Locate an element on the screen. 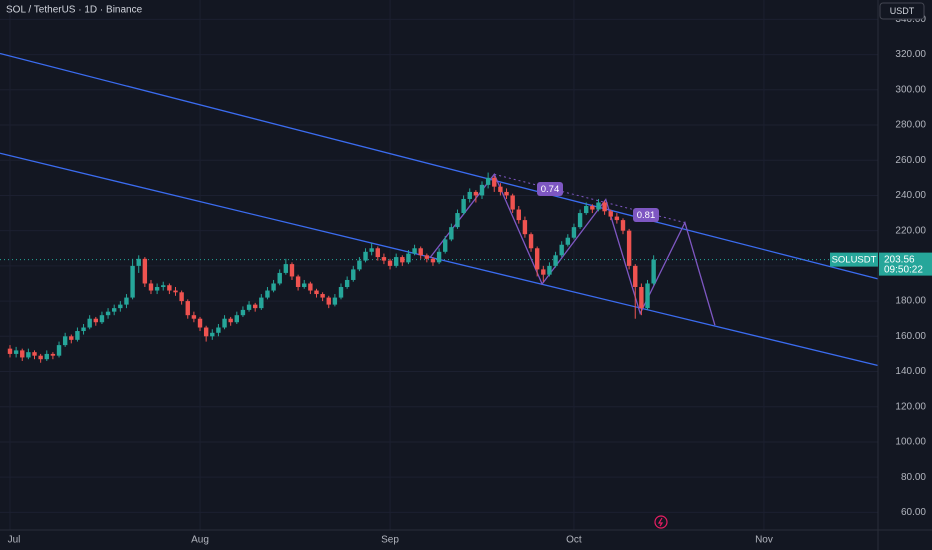 The width and height of the screenshot is (932, 550). x-tick-label: Sep is located at coordinates (390, 540).